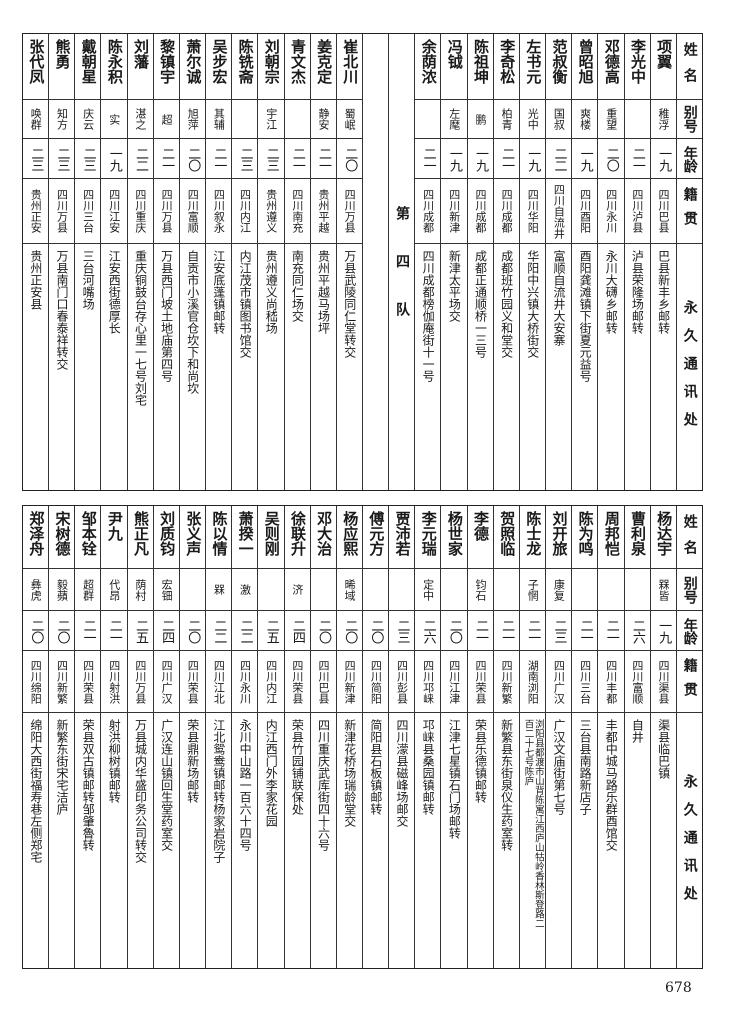 This screenshot has width=733, height=1024. Describe the element at coordinates (192, 840) in the screenshot. I see `address-cell: 荣县鼎新场邮转` at that location.